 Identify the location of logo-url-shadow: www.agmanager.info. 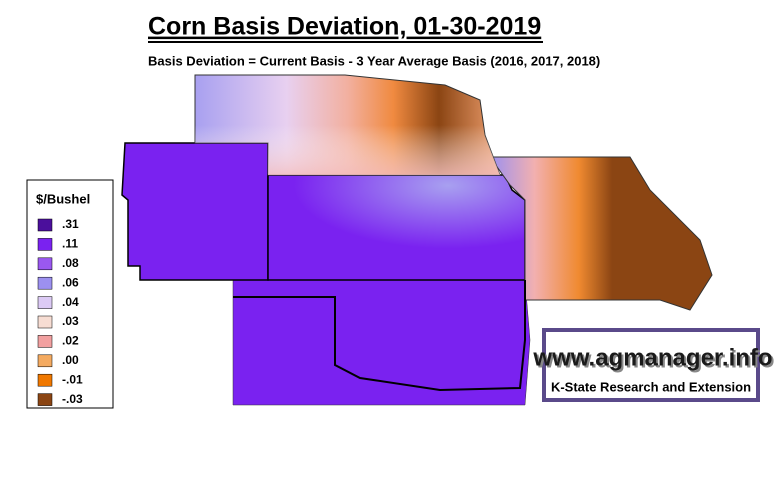
(654, 359).